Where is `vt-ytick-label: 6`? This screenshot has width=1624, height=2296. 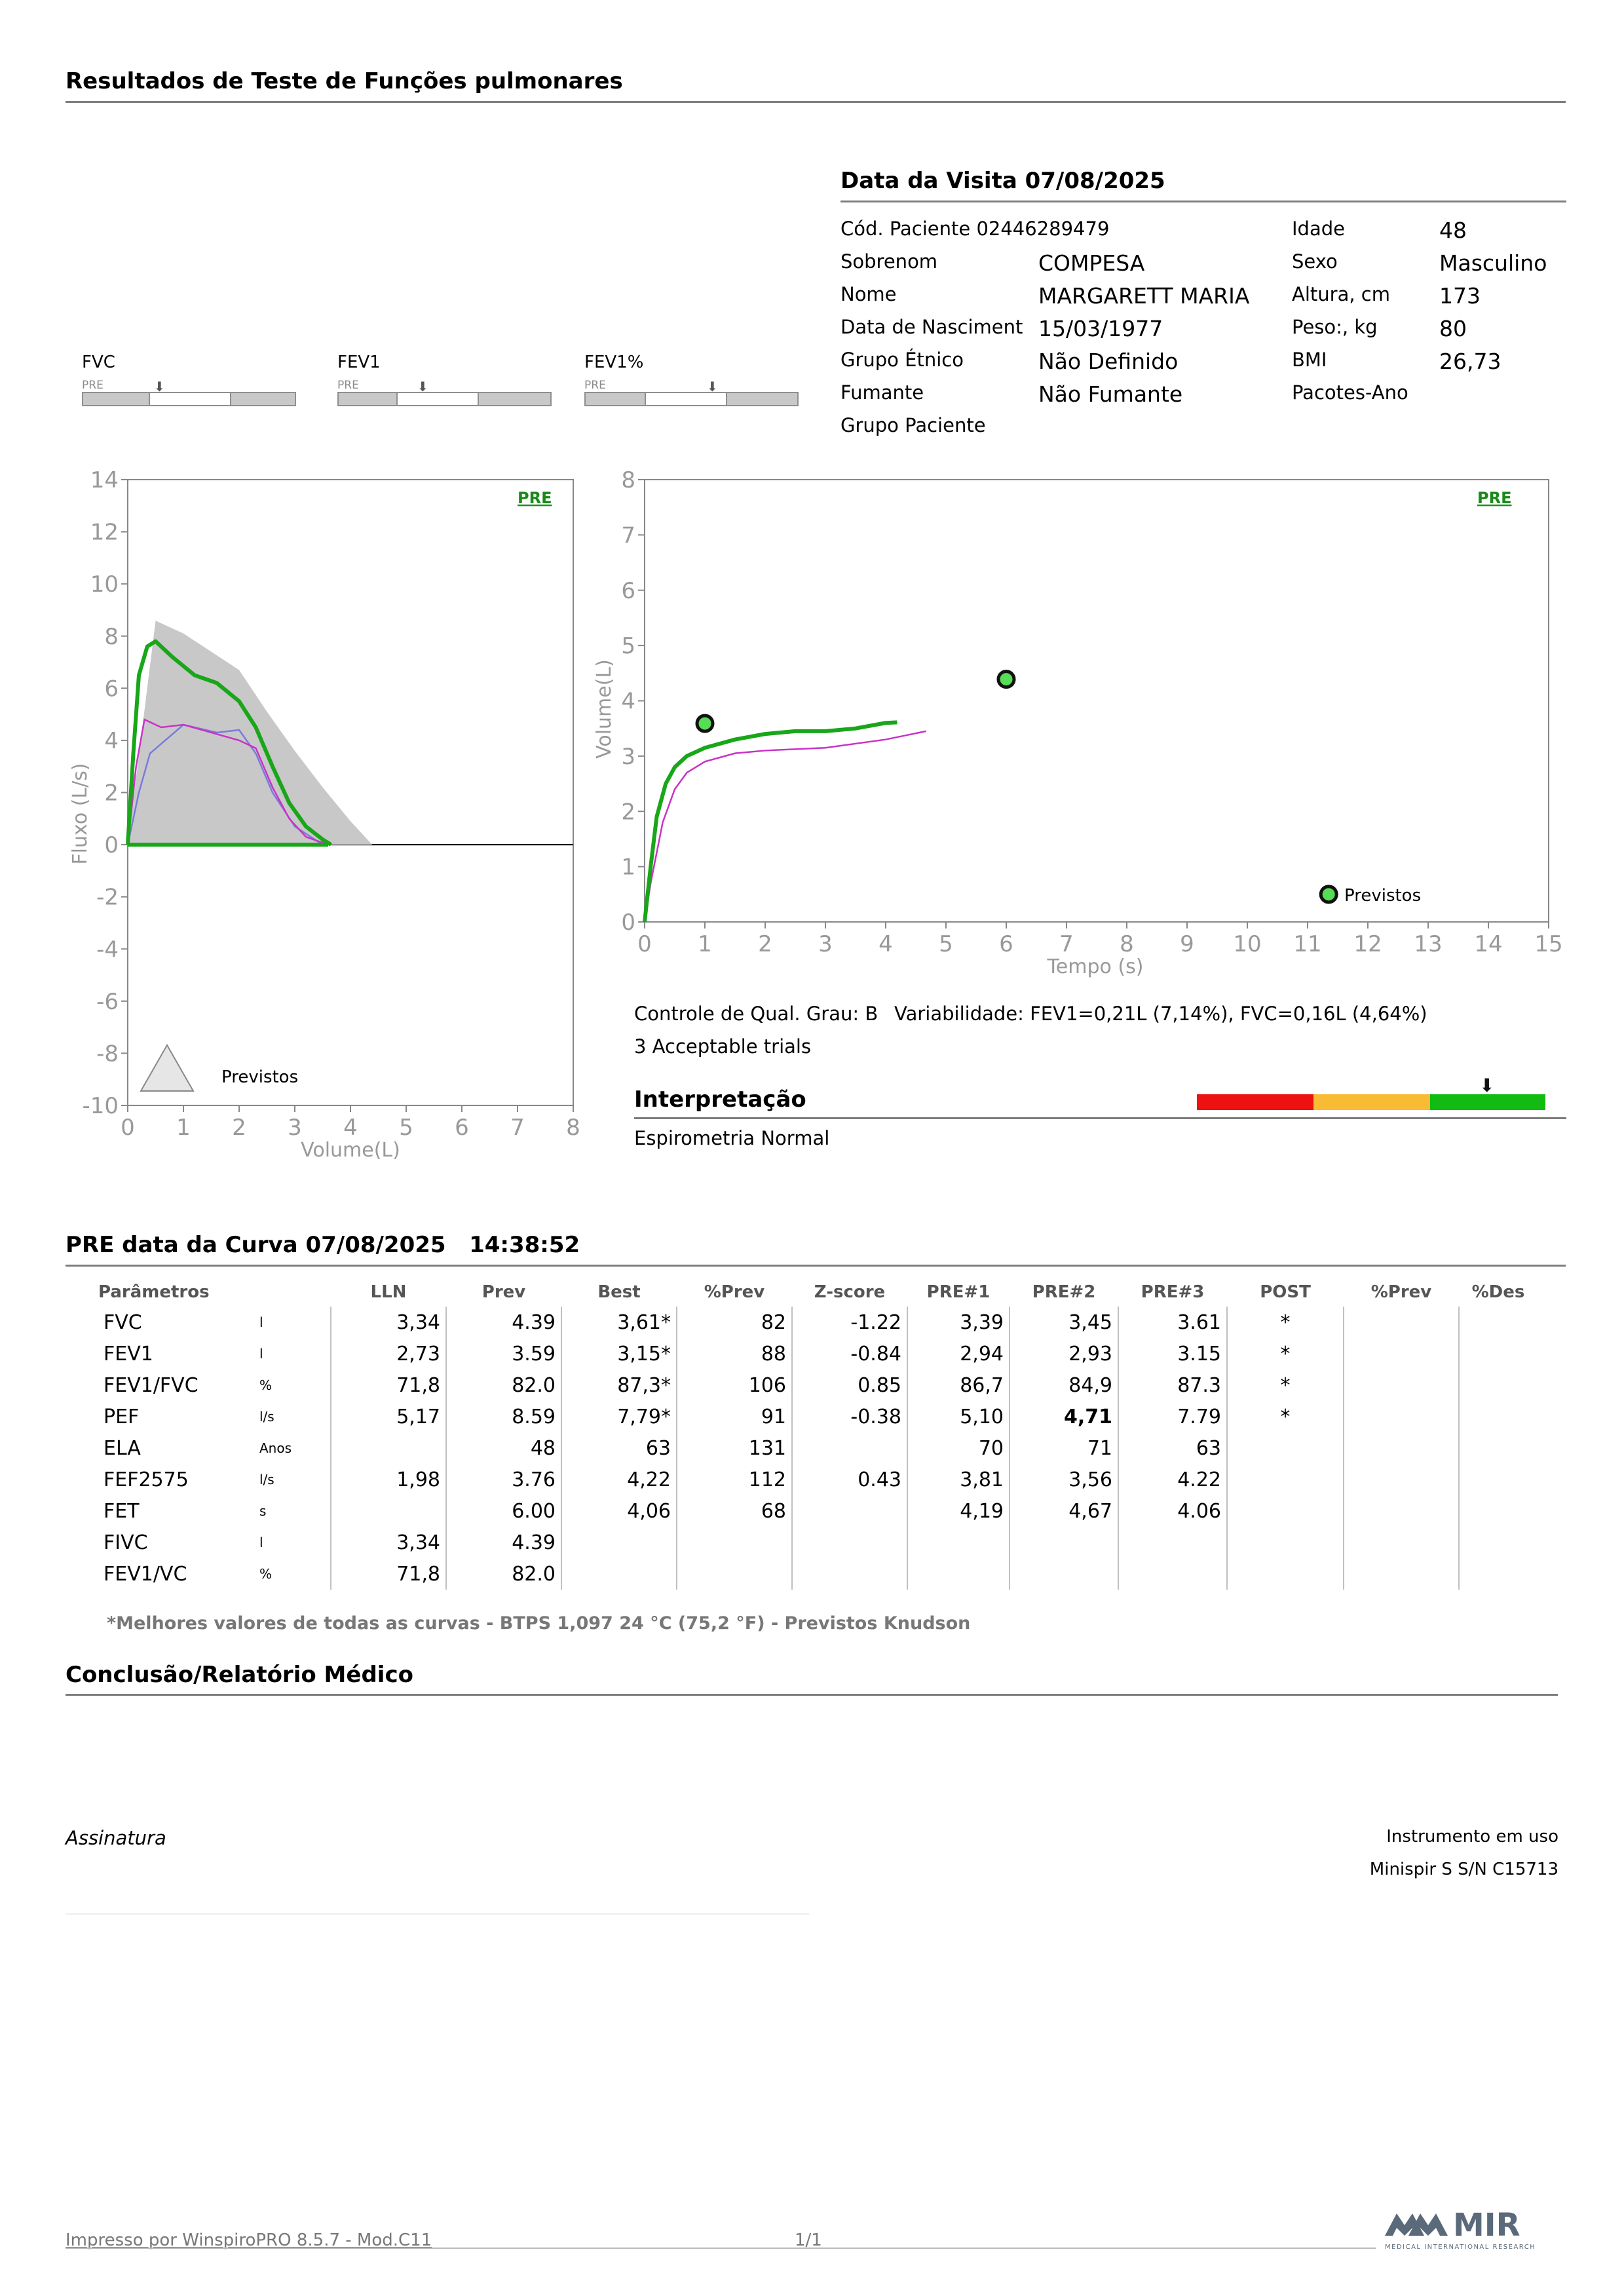
vt-ytick-label: 6 is located at coordinates (628, 591).